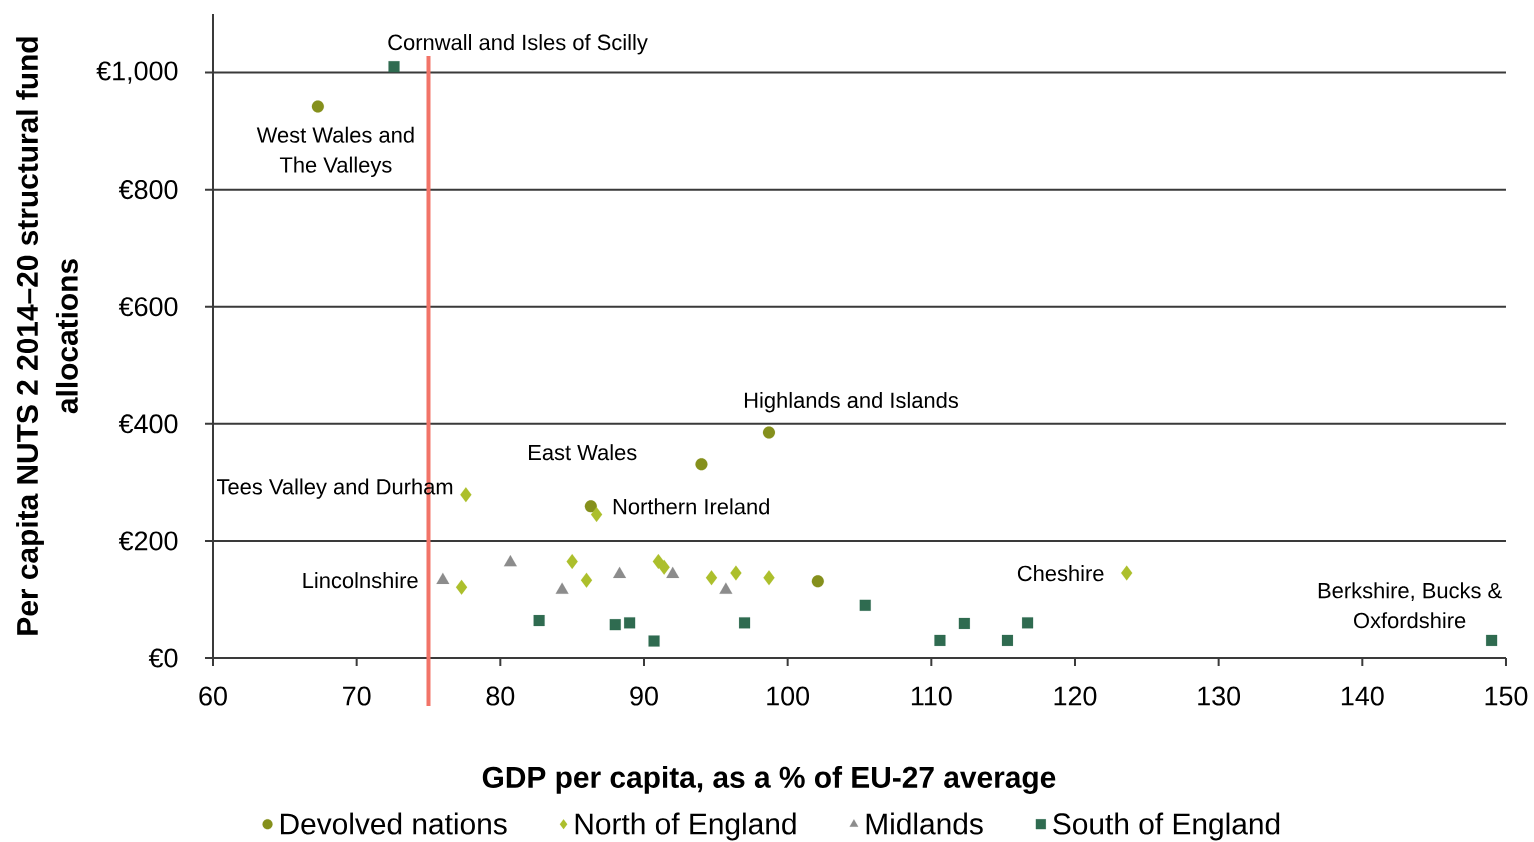 The width and height of the screenshot is (1534, 842). Describe the element at coordinates (148, 424) in the screenshot. I see `y-tick-label: €400` at that location.